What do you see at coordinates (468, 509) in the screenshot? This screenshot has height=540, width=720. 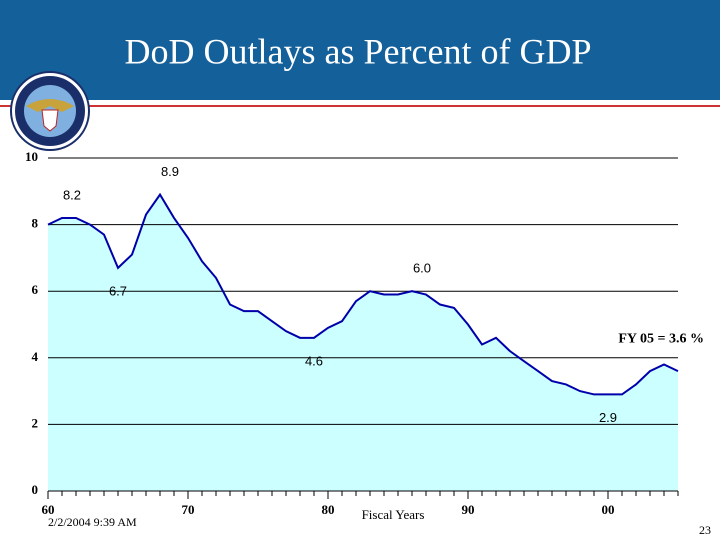 I see `x-tick-label: 90` at bounding box center [468, 509].